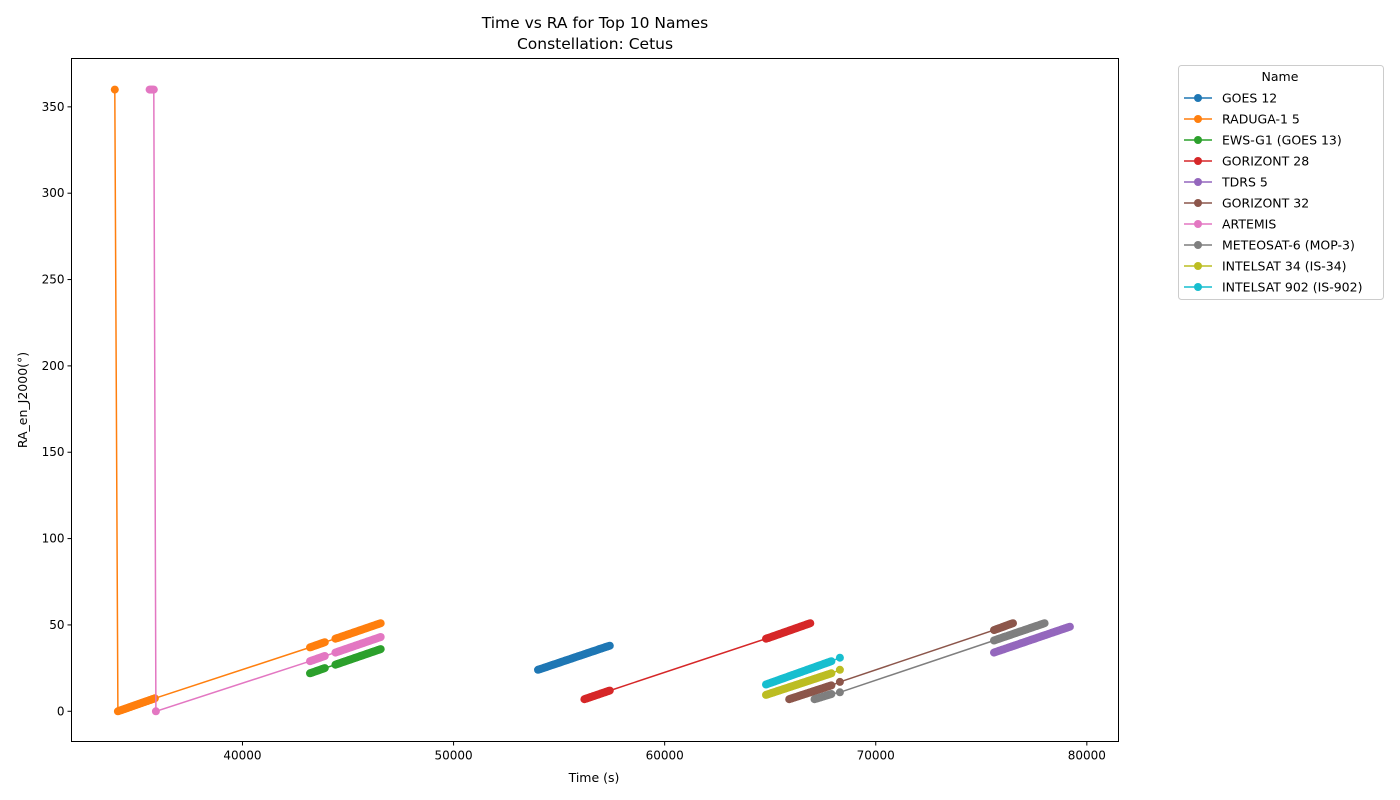 The image size is (1400, 800). Describe the element at coordinates (665, 756) in the screenshot. I see `x-tick-label: 60000` at that location.